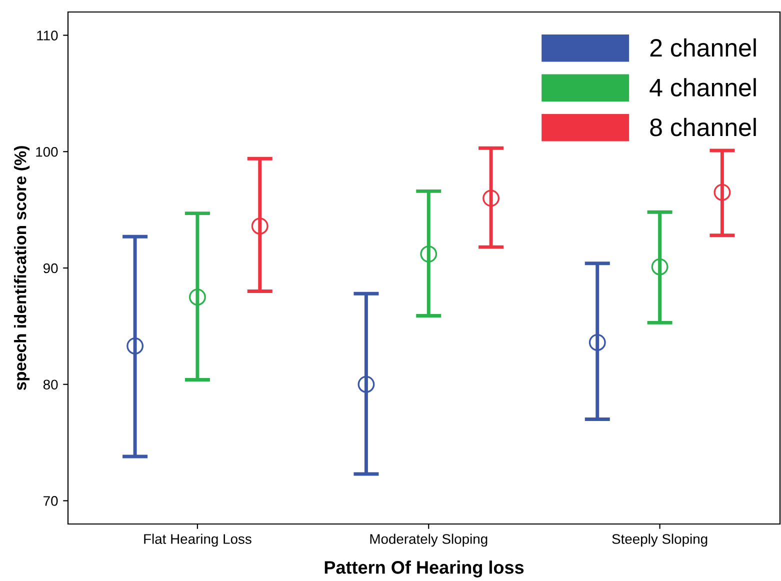  I want to click on y-tick-label: 100, so click(47, 151).